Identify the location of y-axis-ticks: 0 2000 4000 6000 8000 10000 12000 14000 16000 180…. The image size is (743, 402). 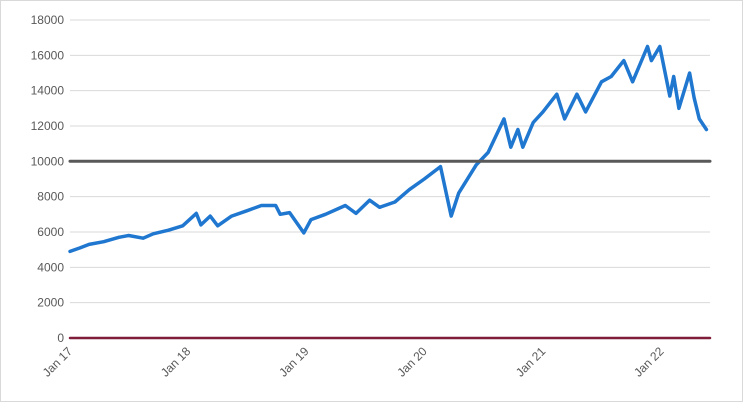
(48, 179).